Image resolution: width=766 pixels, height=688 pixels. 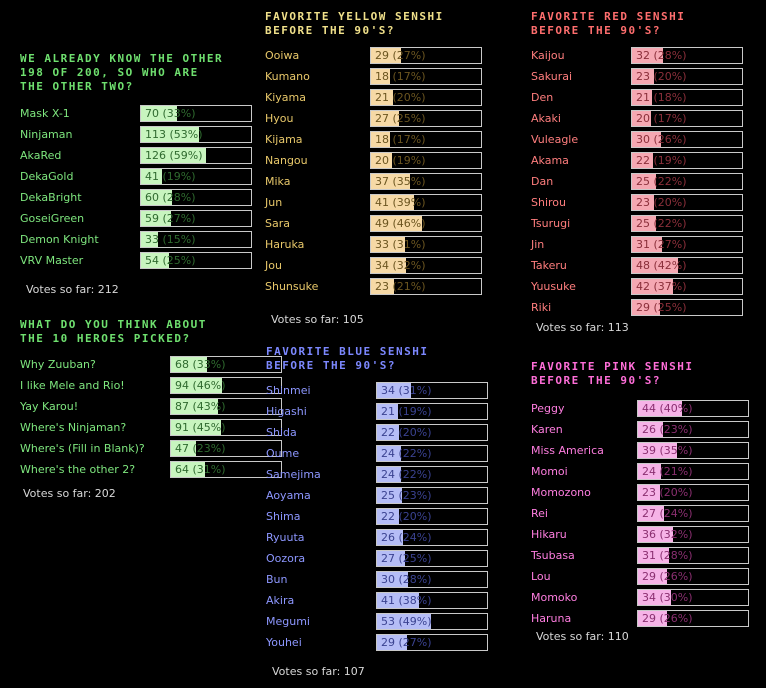 What do you see at coordinates (643, 245) in the screenshot?
I see `poll-option-row: Jin 31 (27%)` at bounding box center [643, 245].